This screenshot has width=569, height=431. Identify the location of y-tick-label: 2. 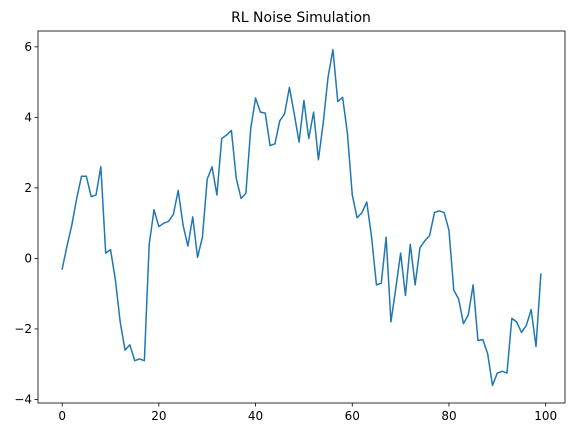
(28, 188).